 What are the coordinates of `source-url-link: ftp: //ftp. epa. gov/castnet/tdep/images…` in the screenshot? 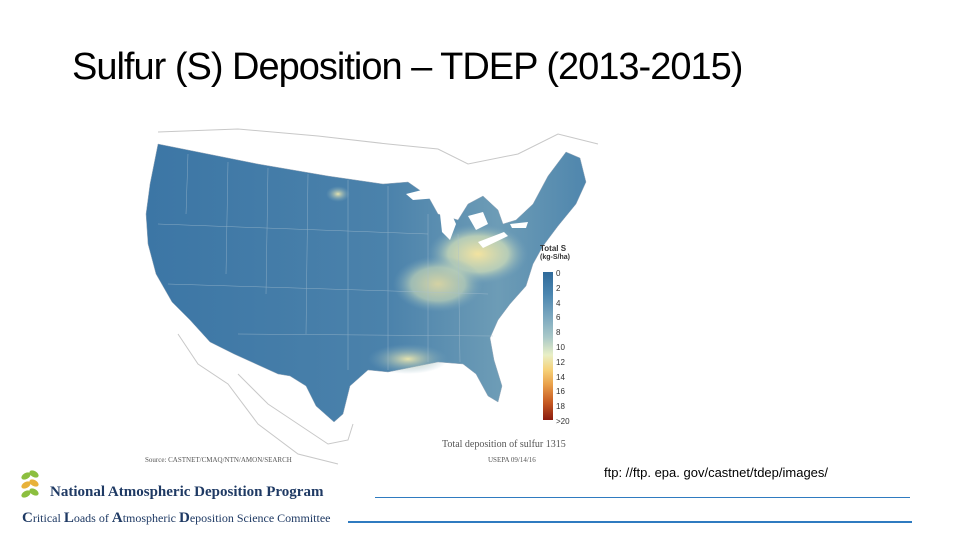 It's located at (716, 472).